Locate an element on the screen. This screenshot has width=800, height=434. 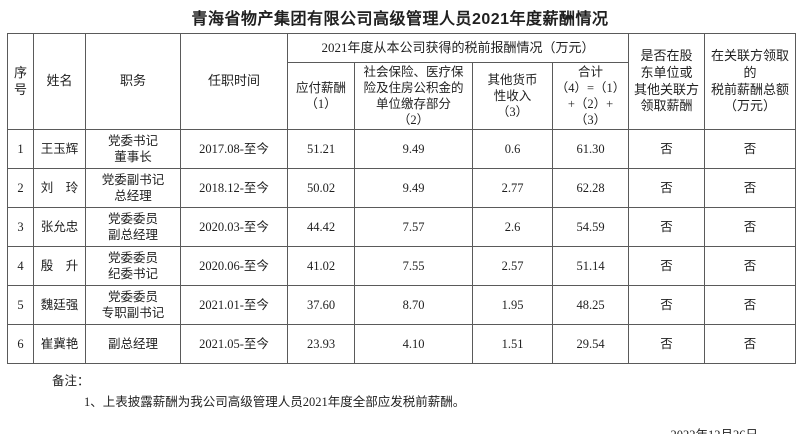
cell-name: 张允忠 is located at coordinates (59, 227).